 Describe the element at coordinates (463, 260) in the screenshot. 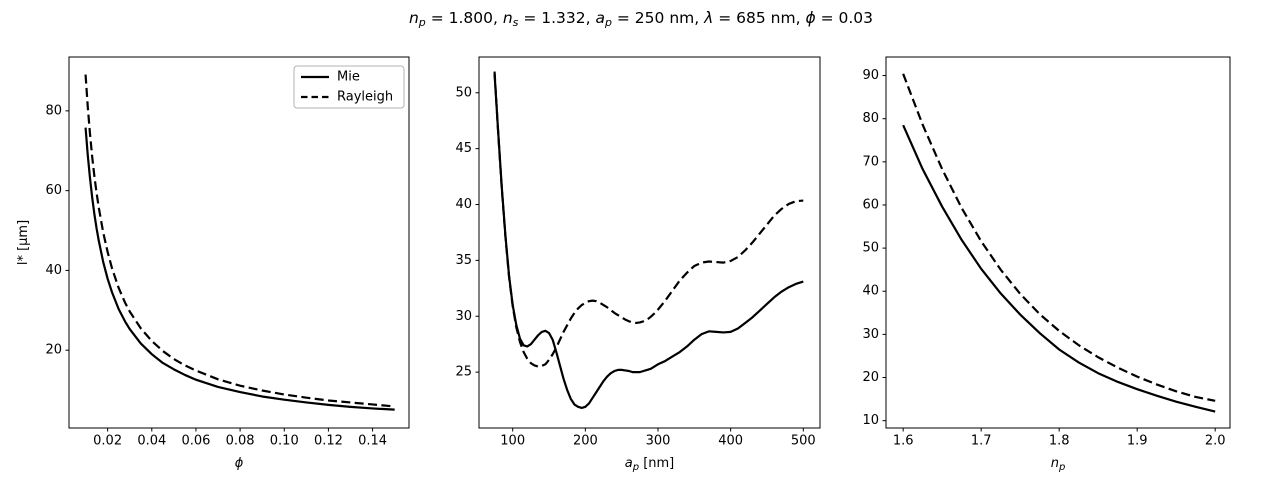

I see `y-tick-label: 35` at that location.